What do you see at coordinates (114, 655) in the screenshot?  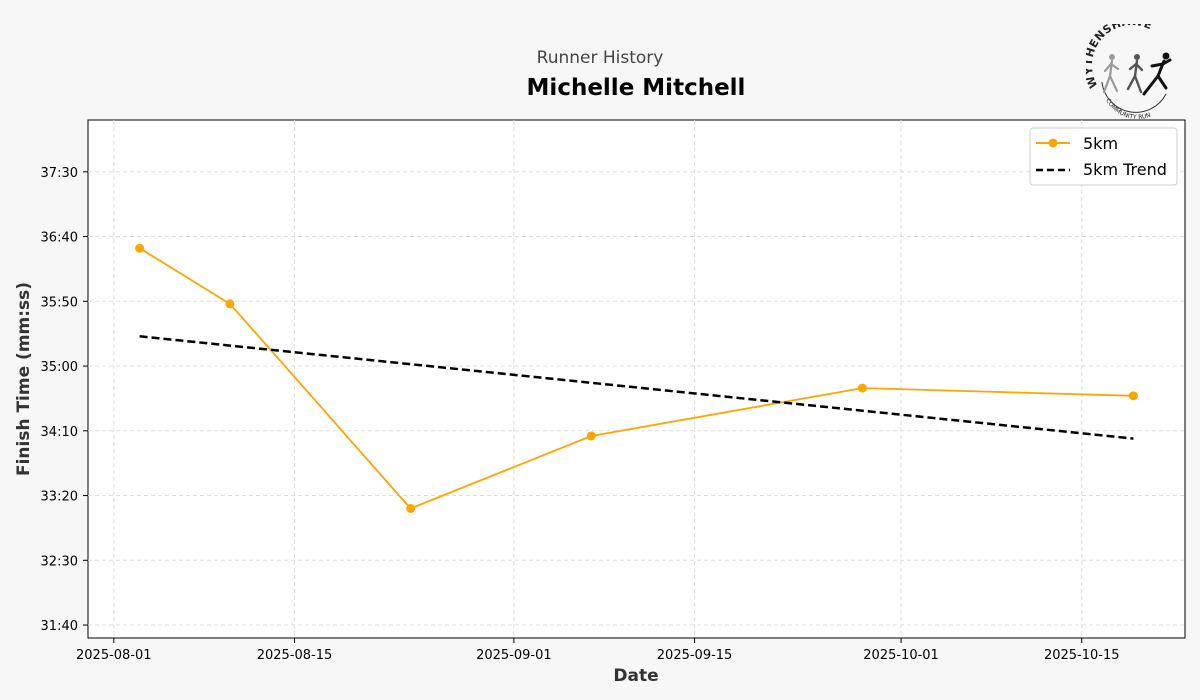 I see `x-tick-label: 2025-08-01` at bounding box center [114, 655].